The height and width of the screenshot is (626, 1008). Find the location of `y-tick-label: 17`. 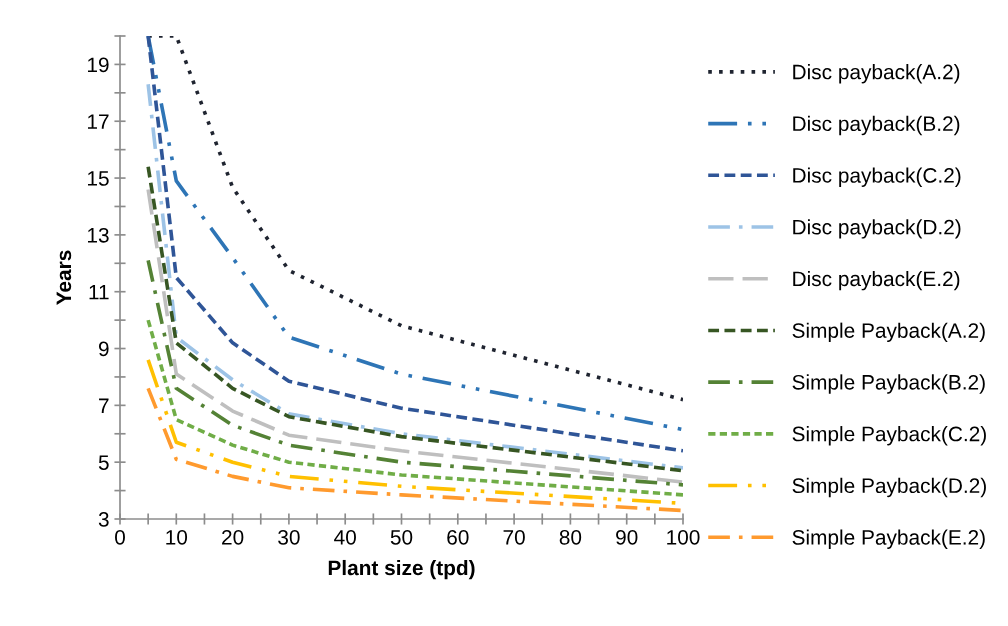

y-tick-label: 17 is located at coordinates (98, 121).